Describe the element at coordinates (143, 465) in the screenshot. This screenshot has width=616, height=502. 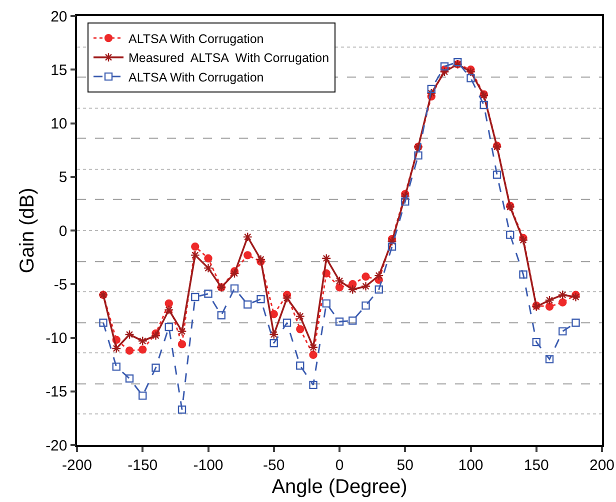
I see `x-tick-label: -150` at that location.